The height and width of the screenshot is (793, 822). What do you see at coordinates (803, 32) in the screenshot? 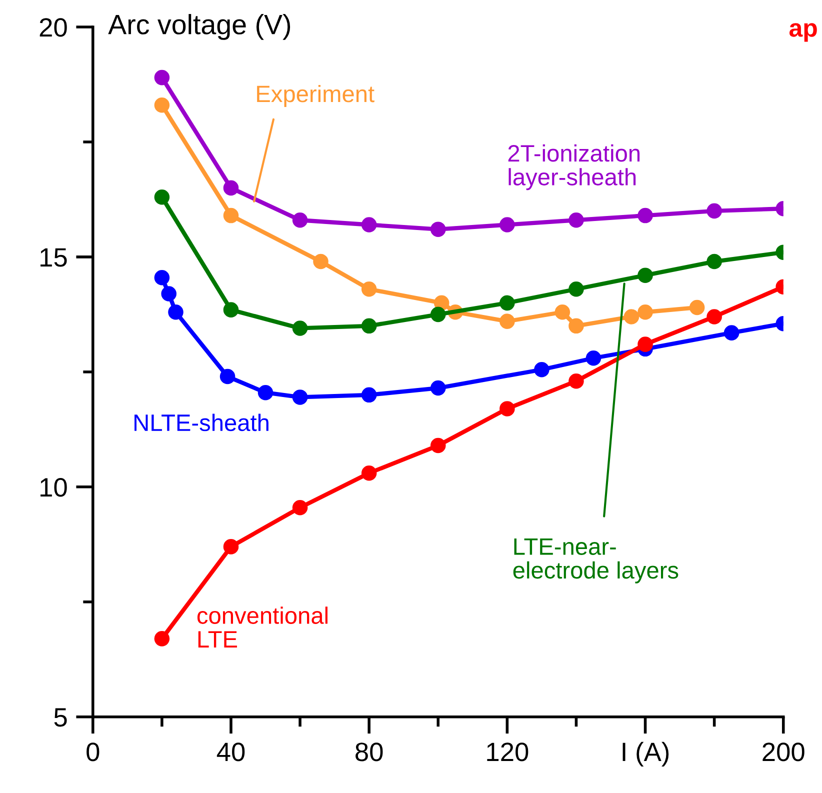
I see `text: ap` at bounding box center [803, 32].